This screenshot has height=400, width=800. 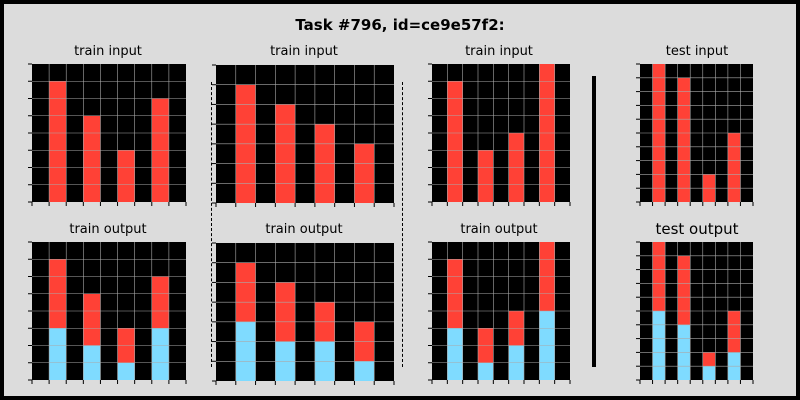 I want to click on test-output-grid, so click(x=695, y=312).